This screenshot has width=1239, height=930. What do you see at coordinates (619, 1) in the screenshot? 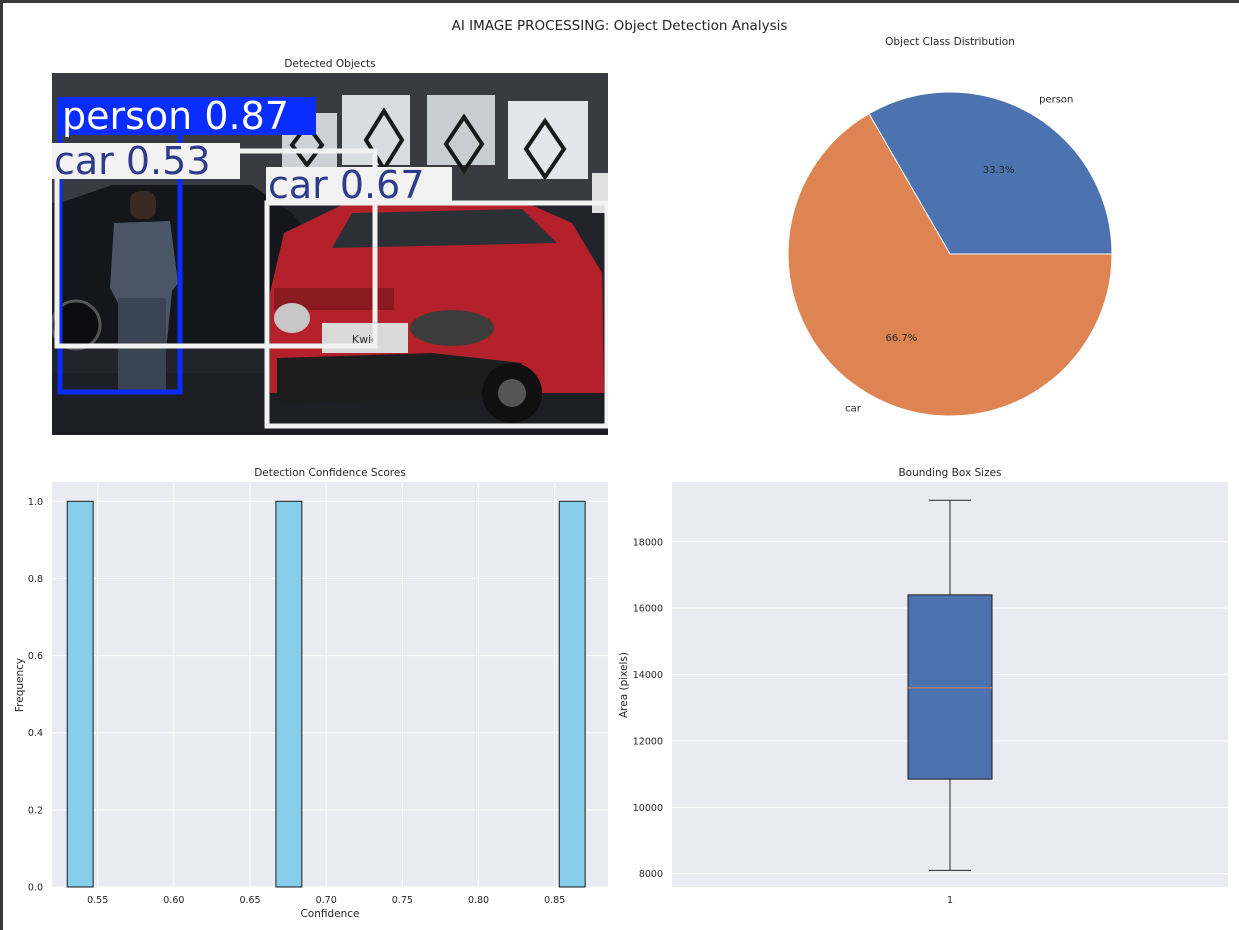
I see `window-frame-top` at bounding box center [619, 1].